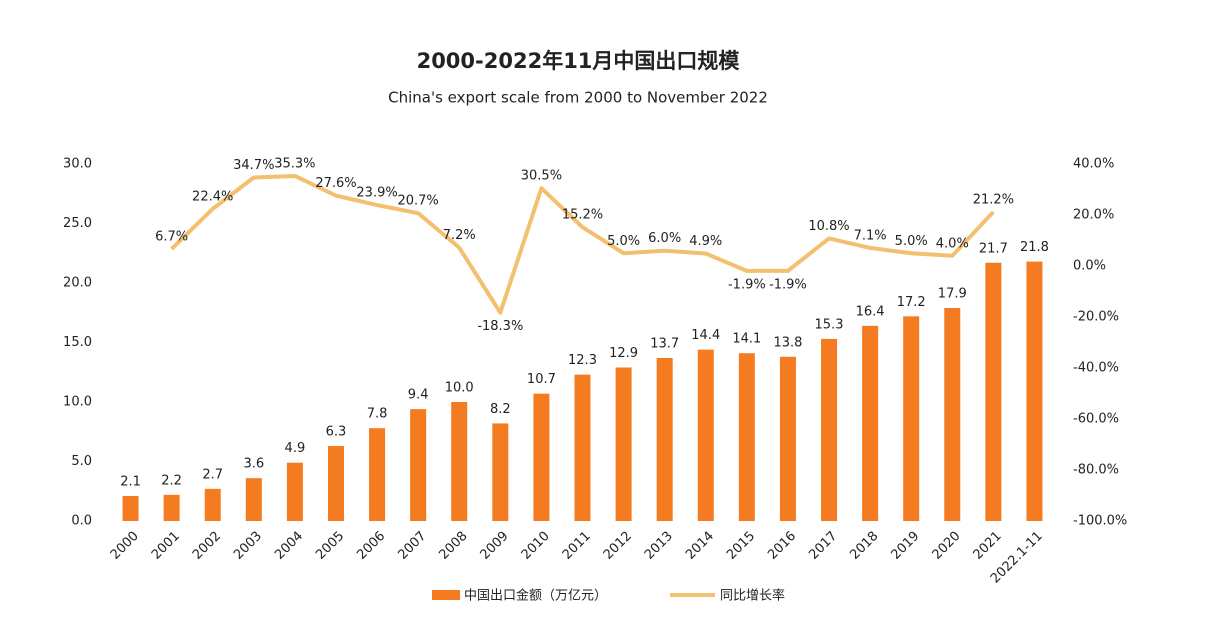 This screenshot has height=617, width=1229. What do you see at coordinates (376, 193) in the screenshot?
I see `line-value-label: 23.9%` at bounding box center [376, 193].